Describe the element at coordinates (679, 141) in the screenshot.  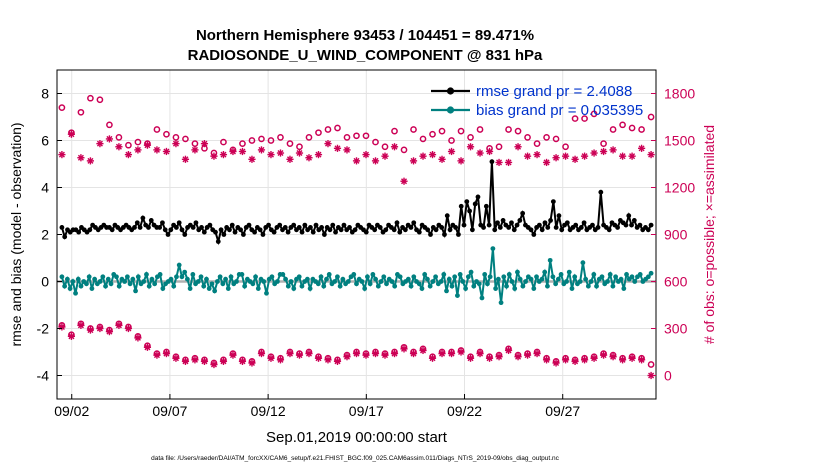
I see `y-tick-label-right: 1500` at that location.